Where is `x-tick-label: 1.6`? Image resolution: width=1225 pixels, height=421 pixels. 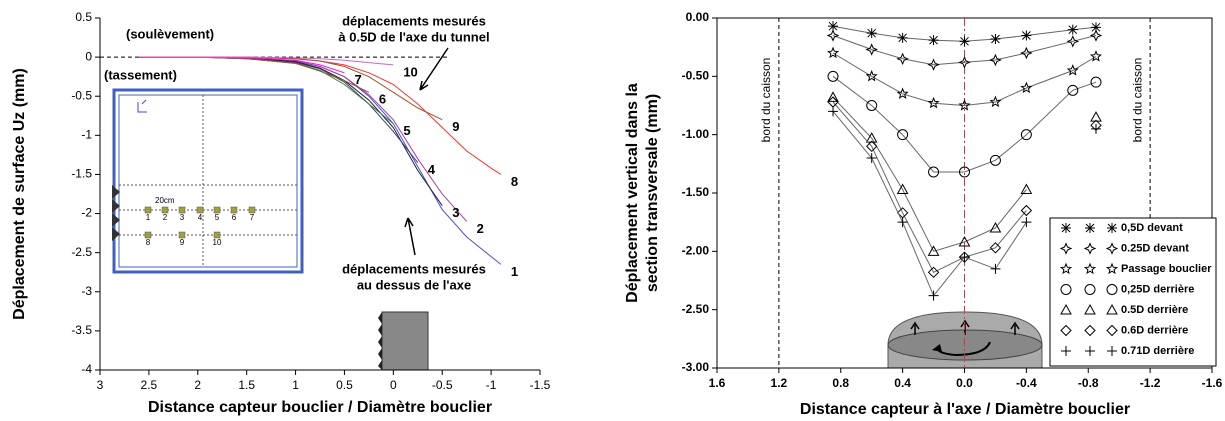 x-tick-label: 1.6 is located at coordinates (717, 383).